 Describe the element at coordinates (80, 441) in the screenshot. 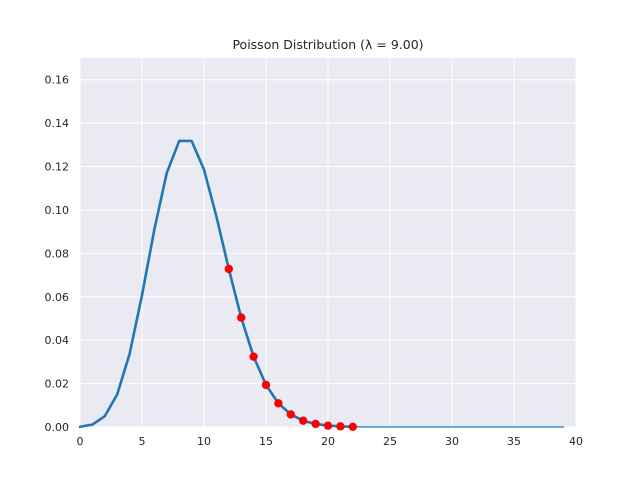

I see `x-tick-label: 0` at that location.